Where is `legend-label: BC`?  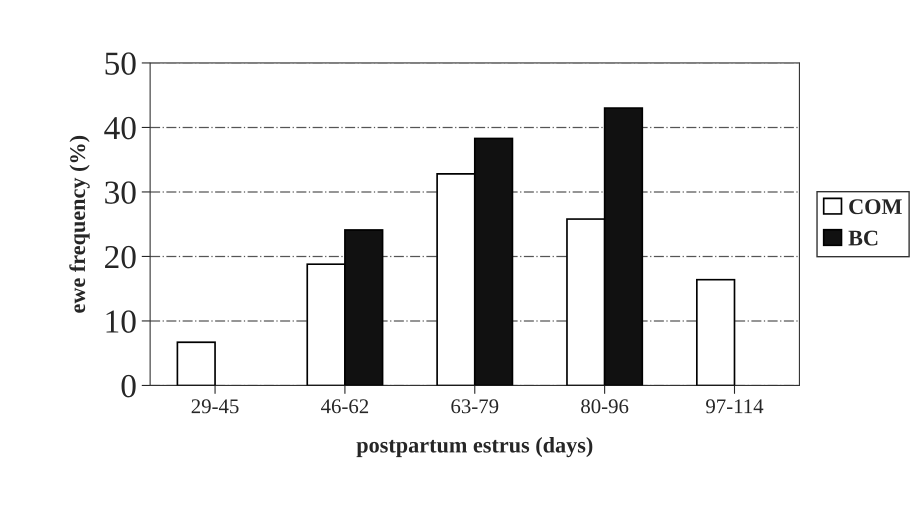 legend-label: BC is located at coordinates (863, 238).